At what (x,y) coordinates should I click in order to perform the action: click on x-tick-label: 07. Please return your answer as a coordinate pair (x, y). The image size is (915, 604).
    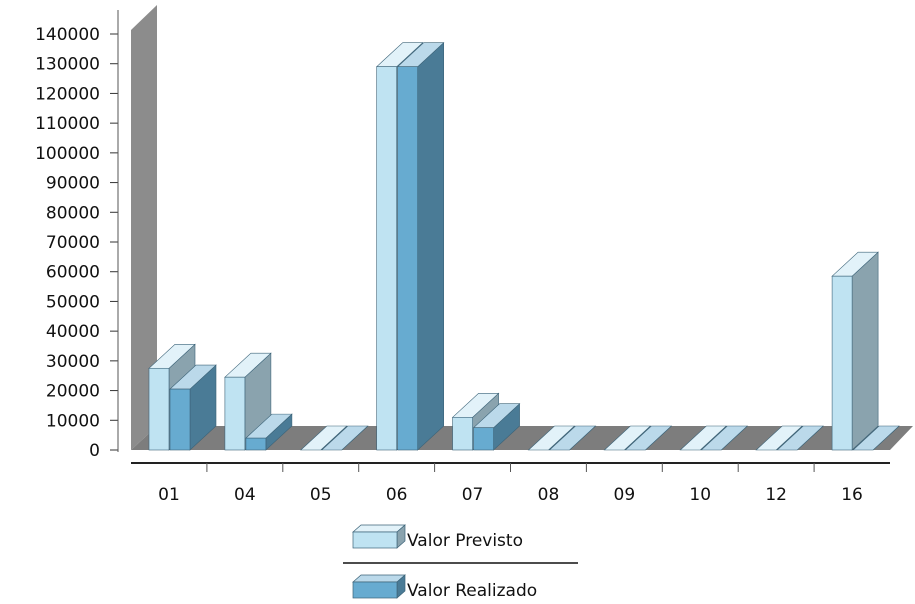
    Looking at the image, I should click on (473, 495).